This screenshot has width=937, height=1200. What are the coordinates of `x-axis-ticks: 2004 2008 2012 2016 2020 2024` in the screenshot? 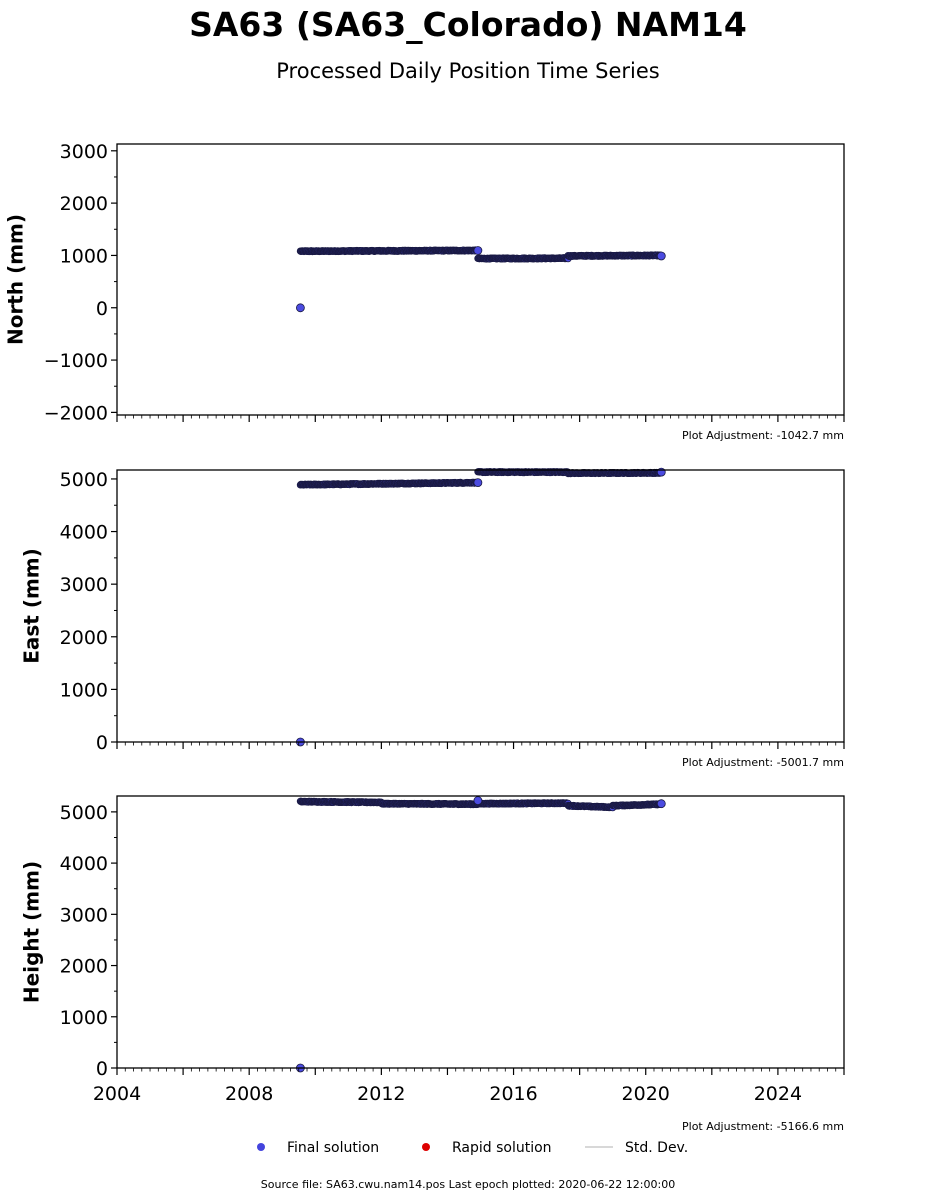 It's located at (469, 1086).